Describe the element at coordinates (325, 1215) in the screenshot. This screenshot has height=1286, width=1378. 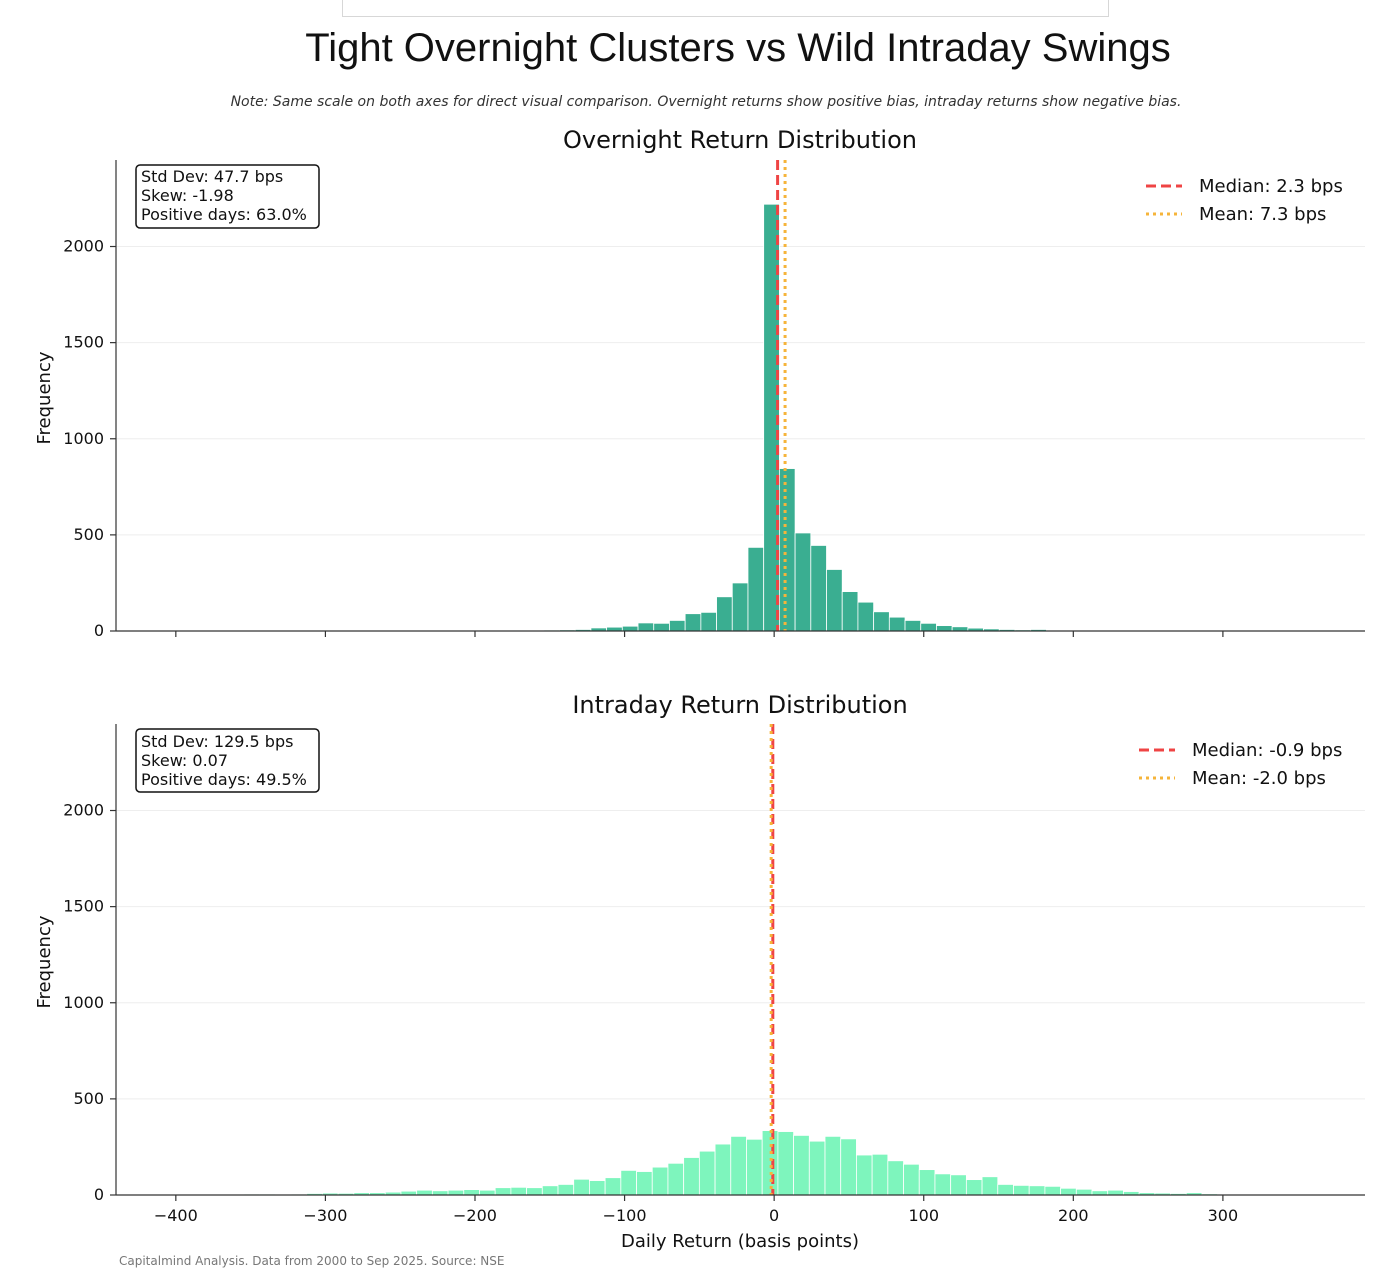
I see `intraday-x-tick-label: −300` at that location.